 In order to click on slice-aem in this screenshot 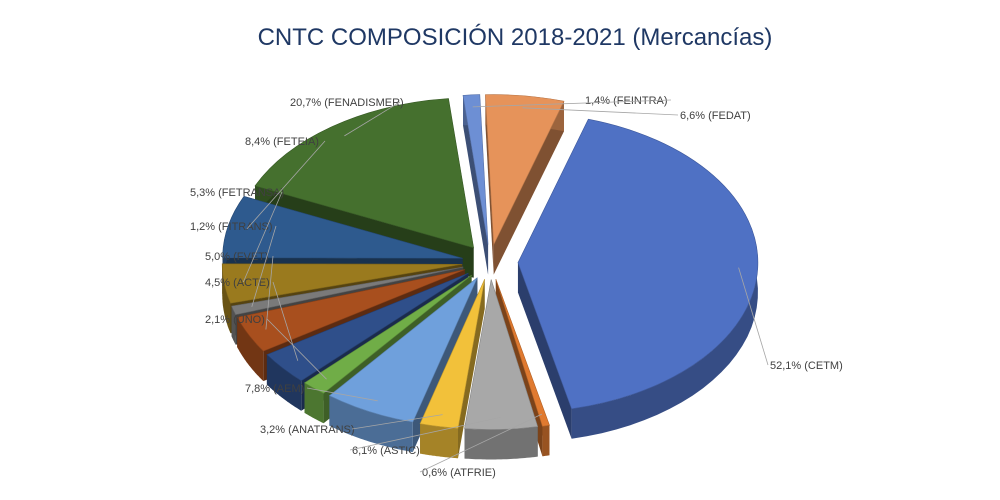, I will do `click(403, 350)`.